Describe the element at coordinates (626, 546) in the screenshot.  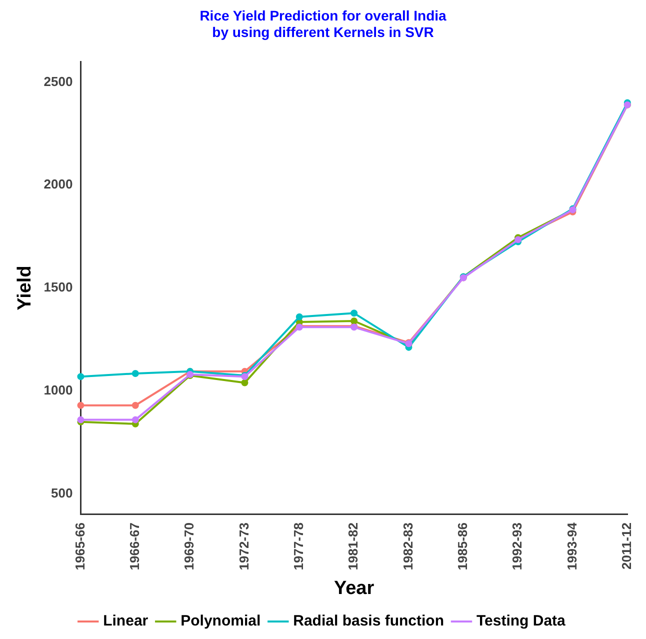
I see `x-tick-label: 2011-12` at that location.